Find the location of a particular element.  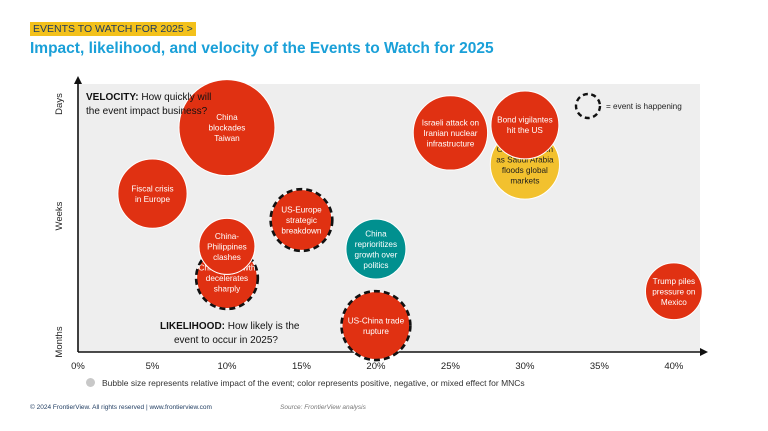

y-tick-label: Days is located at coordinates (59, 104).